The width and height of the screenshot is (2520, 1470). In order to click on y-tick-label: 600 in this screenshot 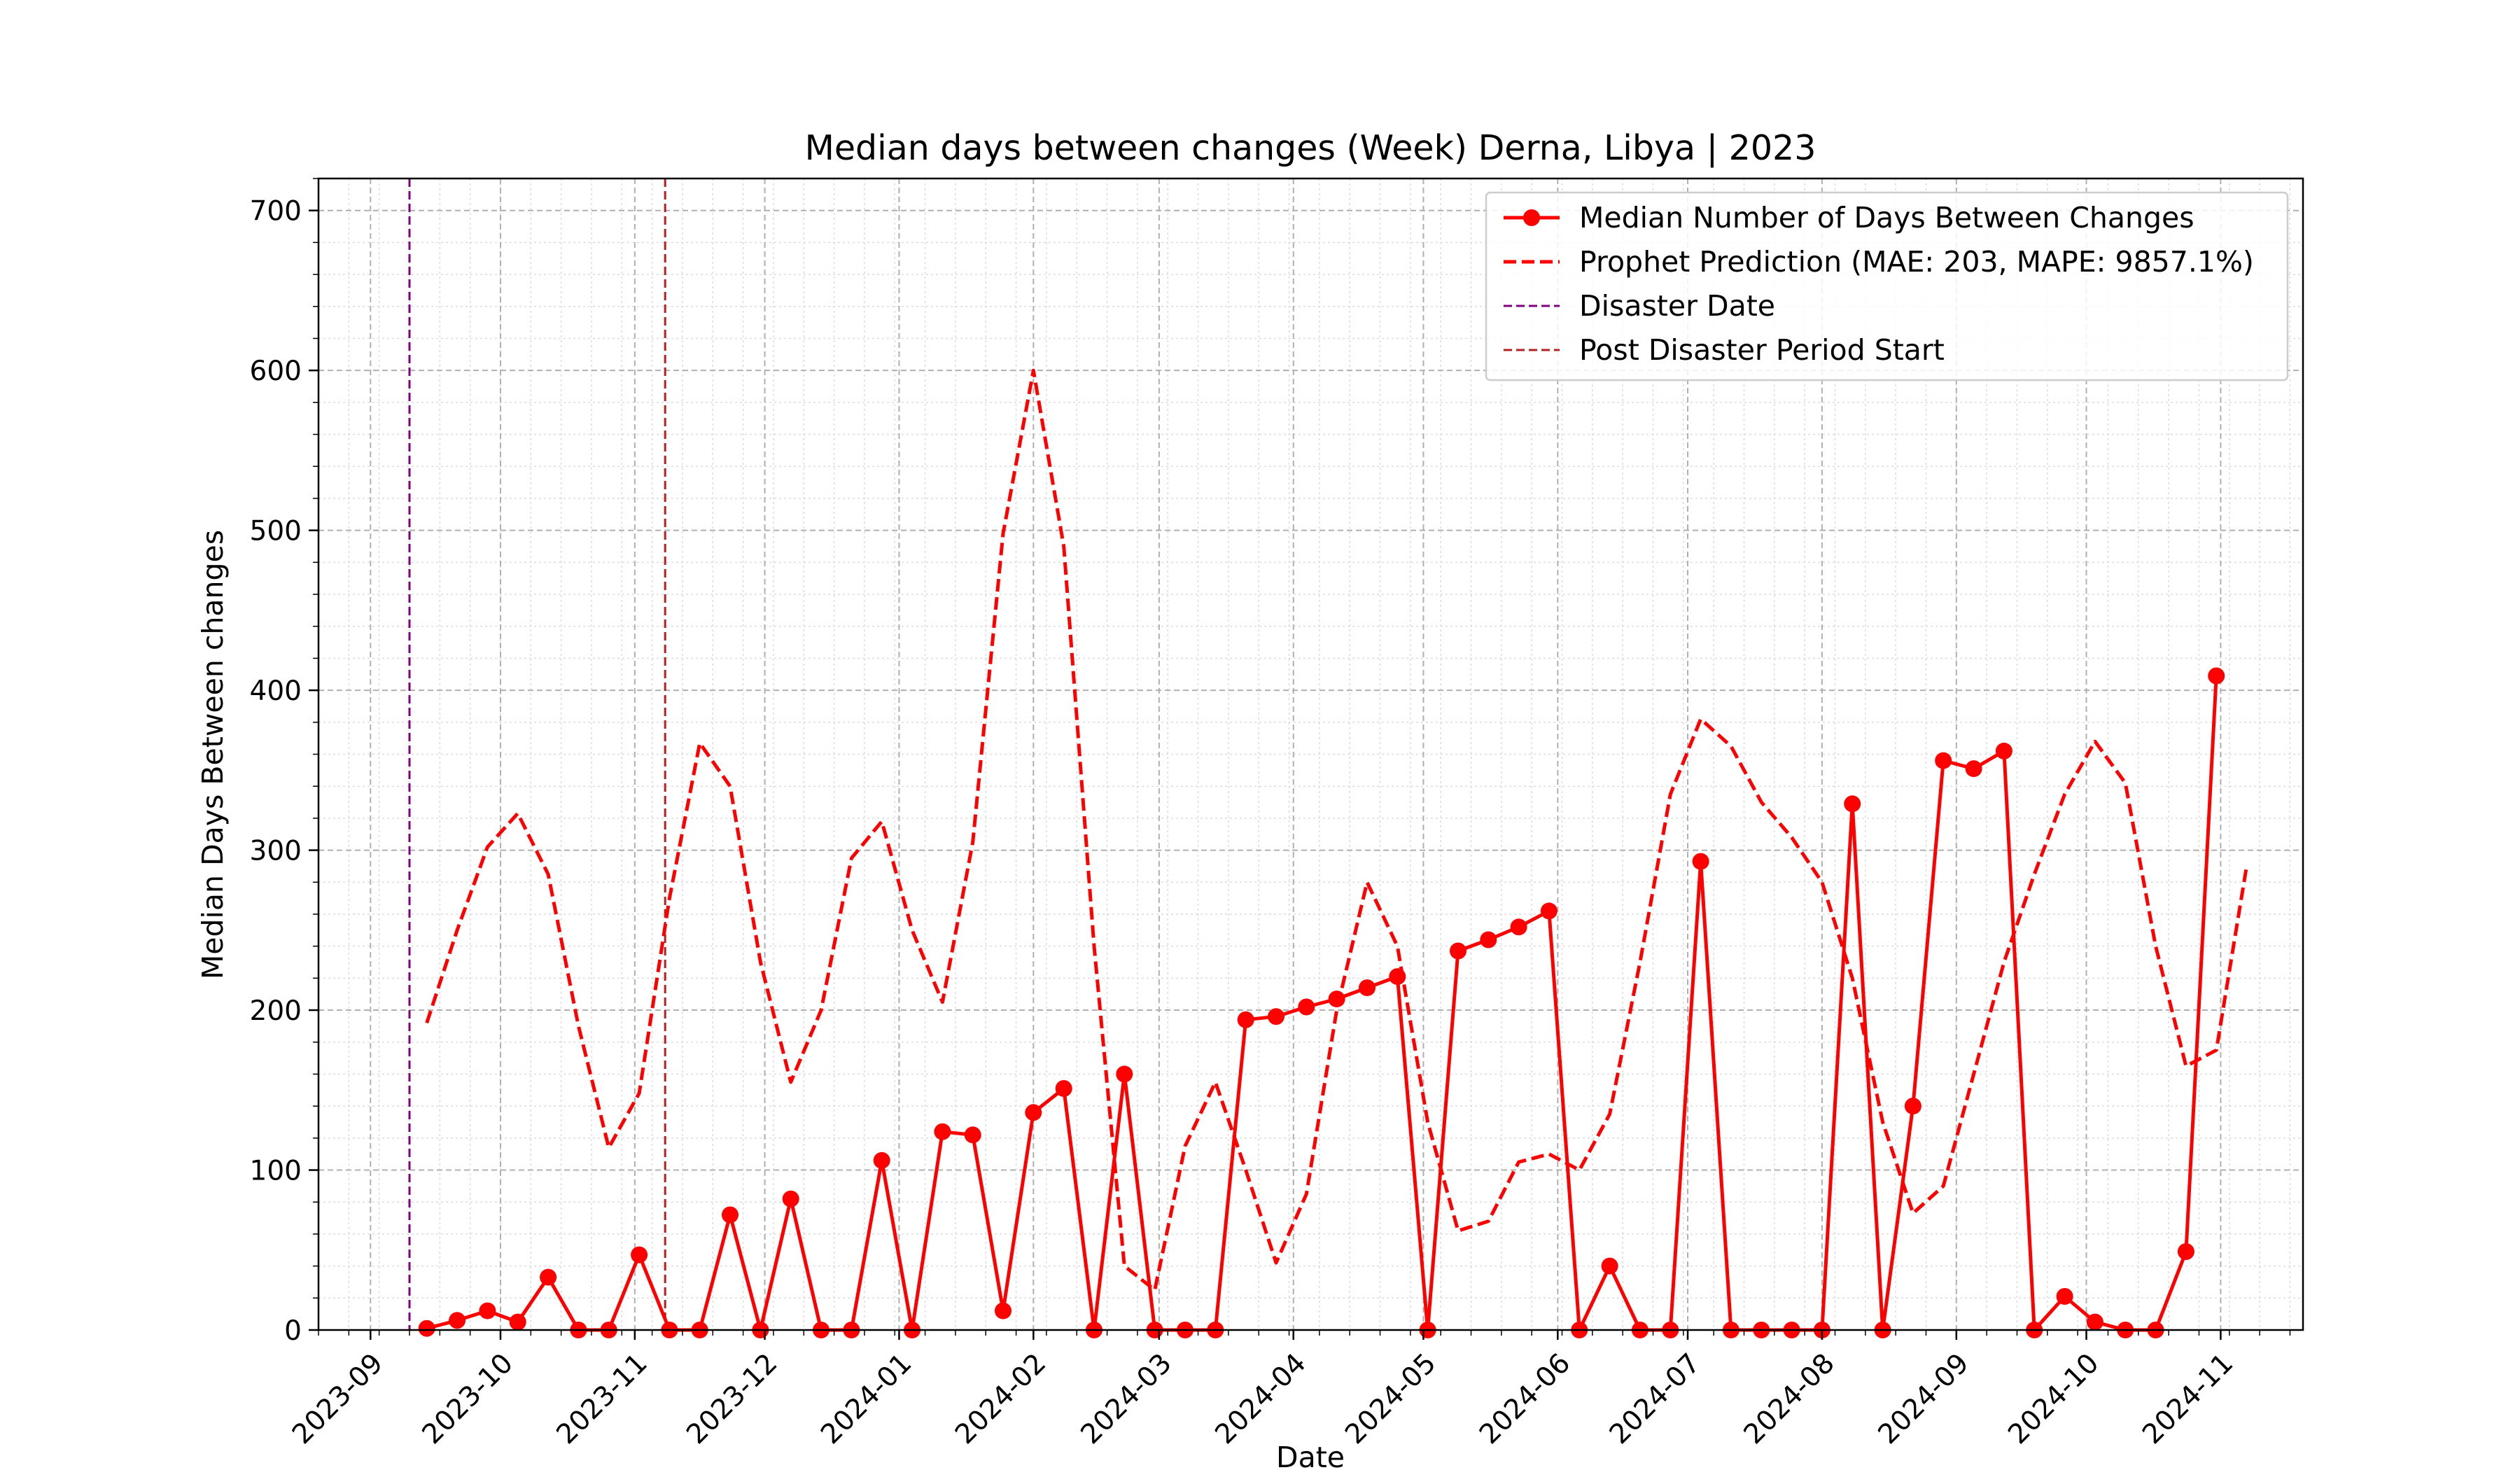, I will do `click(276, 371)`.